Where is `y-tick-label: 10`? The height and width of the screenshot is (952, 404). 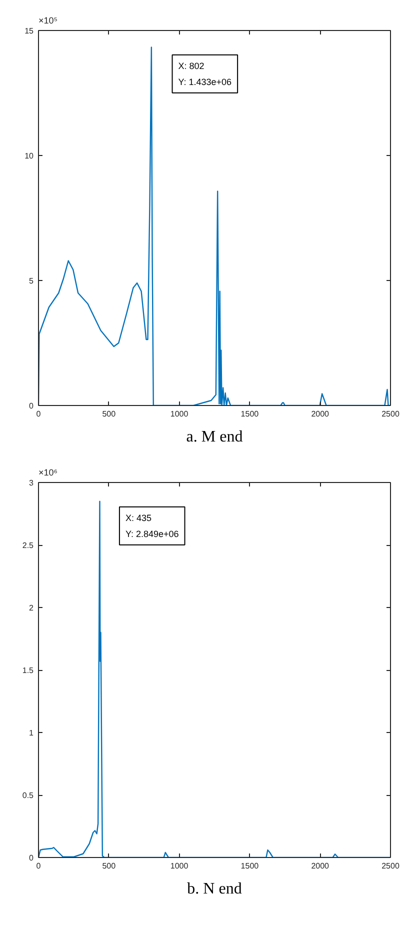 y-tick-label: 10 is located at coordinates (29, 156).